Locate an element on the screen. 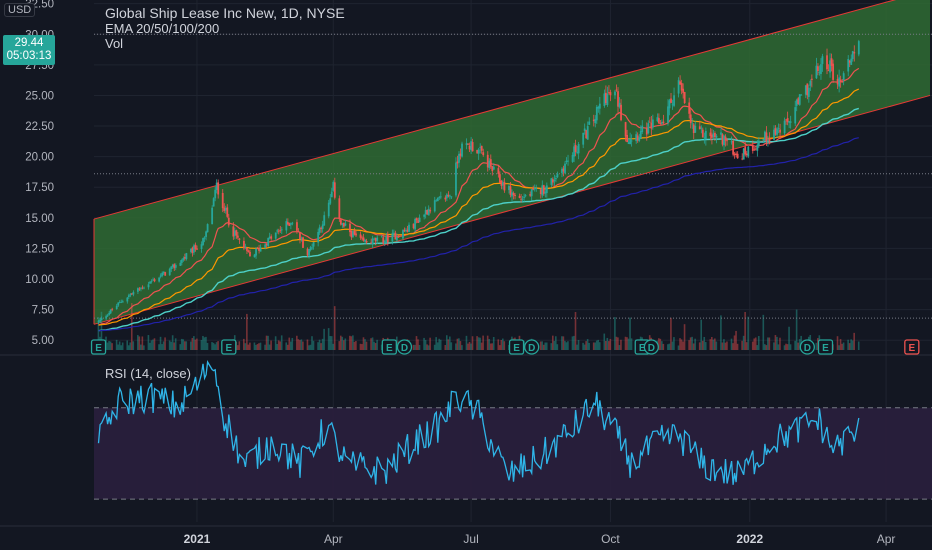 This screenshot has width=932, height=550. symbol-title: Global Ship Lease Inc New, 1D, NYSE is located at coordinates (225, 13).